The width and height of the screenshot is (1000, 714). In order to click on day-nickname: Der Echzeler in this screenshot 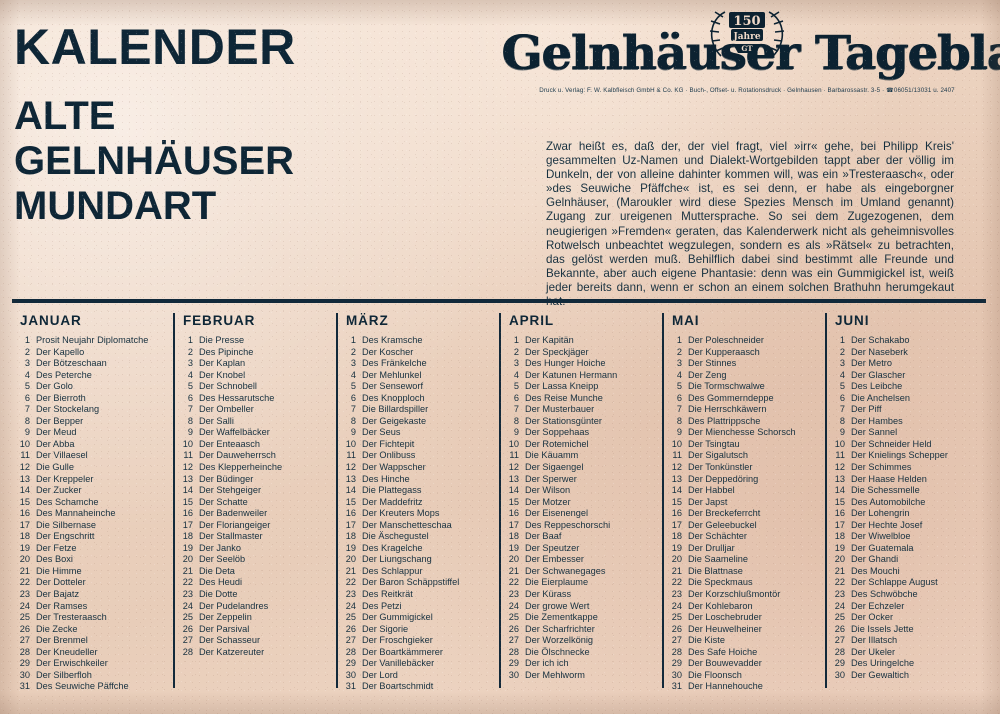, I will do `click(878, 605)`.